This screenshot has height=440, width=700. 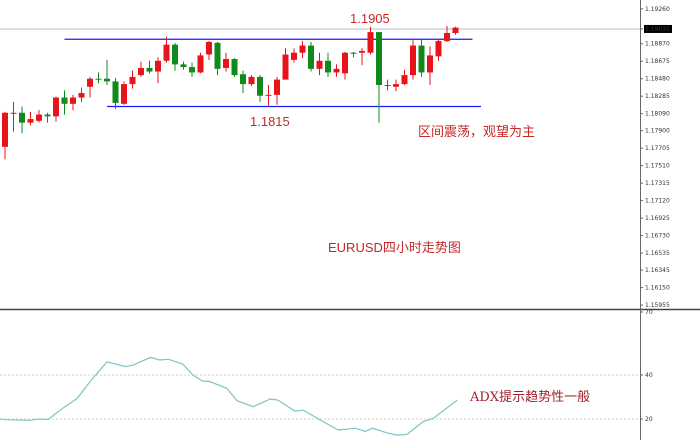 What do you see at coordinates (529, 397) in the screenshot?
I see `adx-comment: ADX提示趋势性一般` at bounding box center [529, 397].